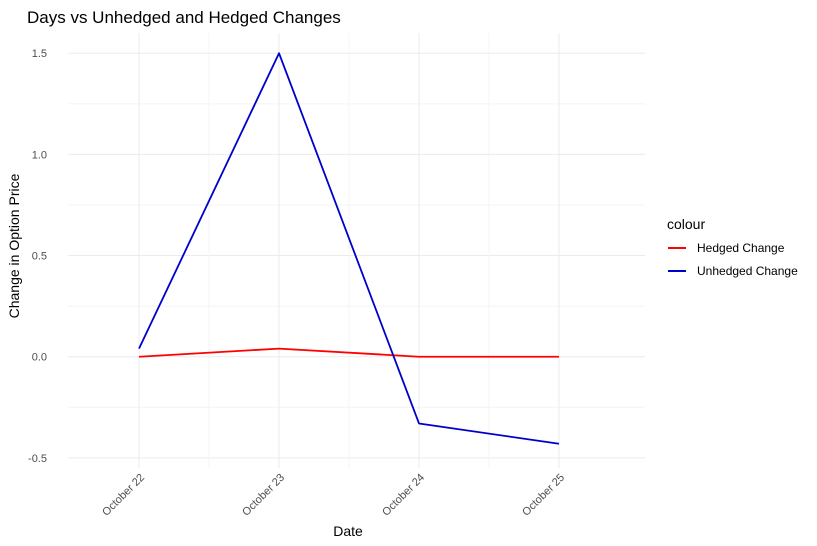 This screenshot has height=546, width=817. What do you see at coordinates (348, 531) in the screenshot?
I see `x-axis-label: Date` at bounding box center [348, 531].